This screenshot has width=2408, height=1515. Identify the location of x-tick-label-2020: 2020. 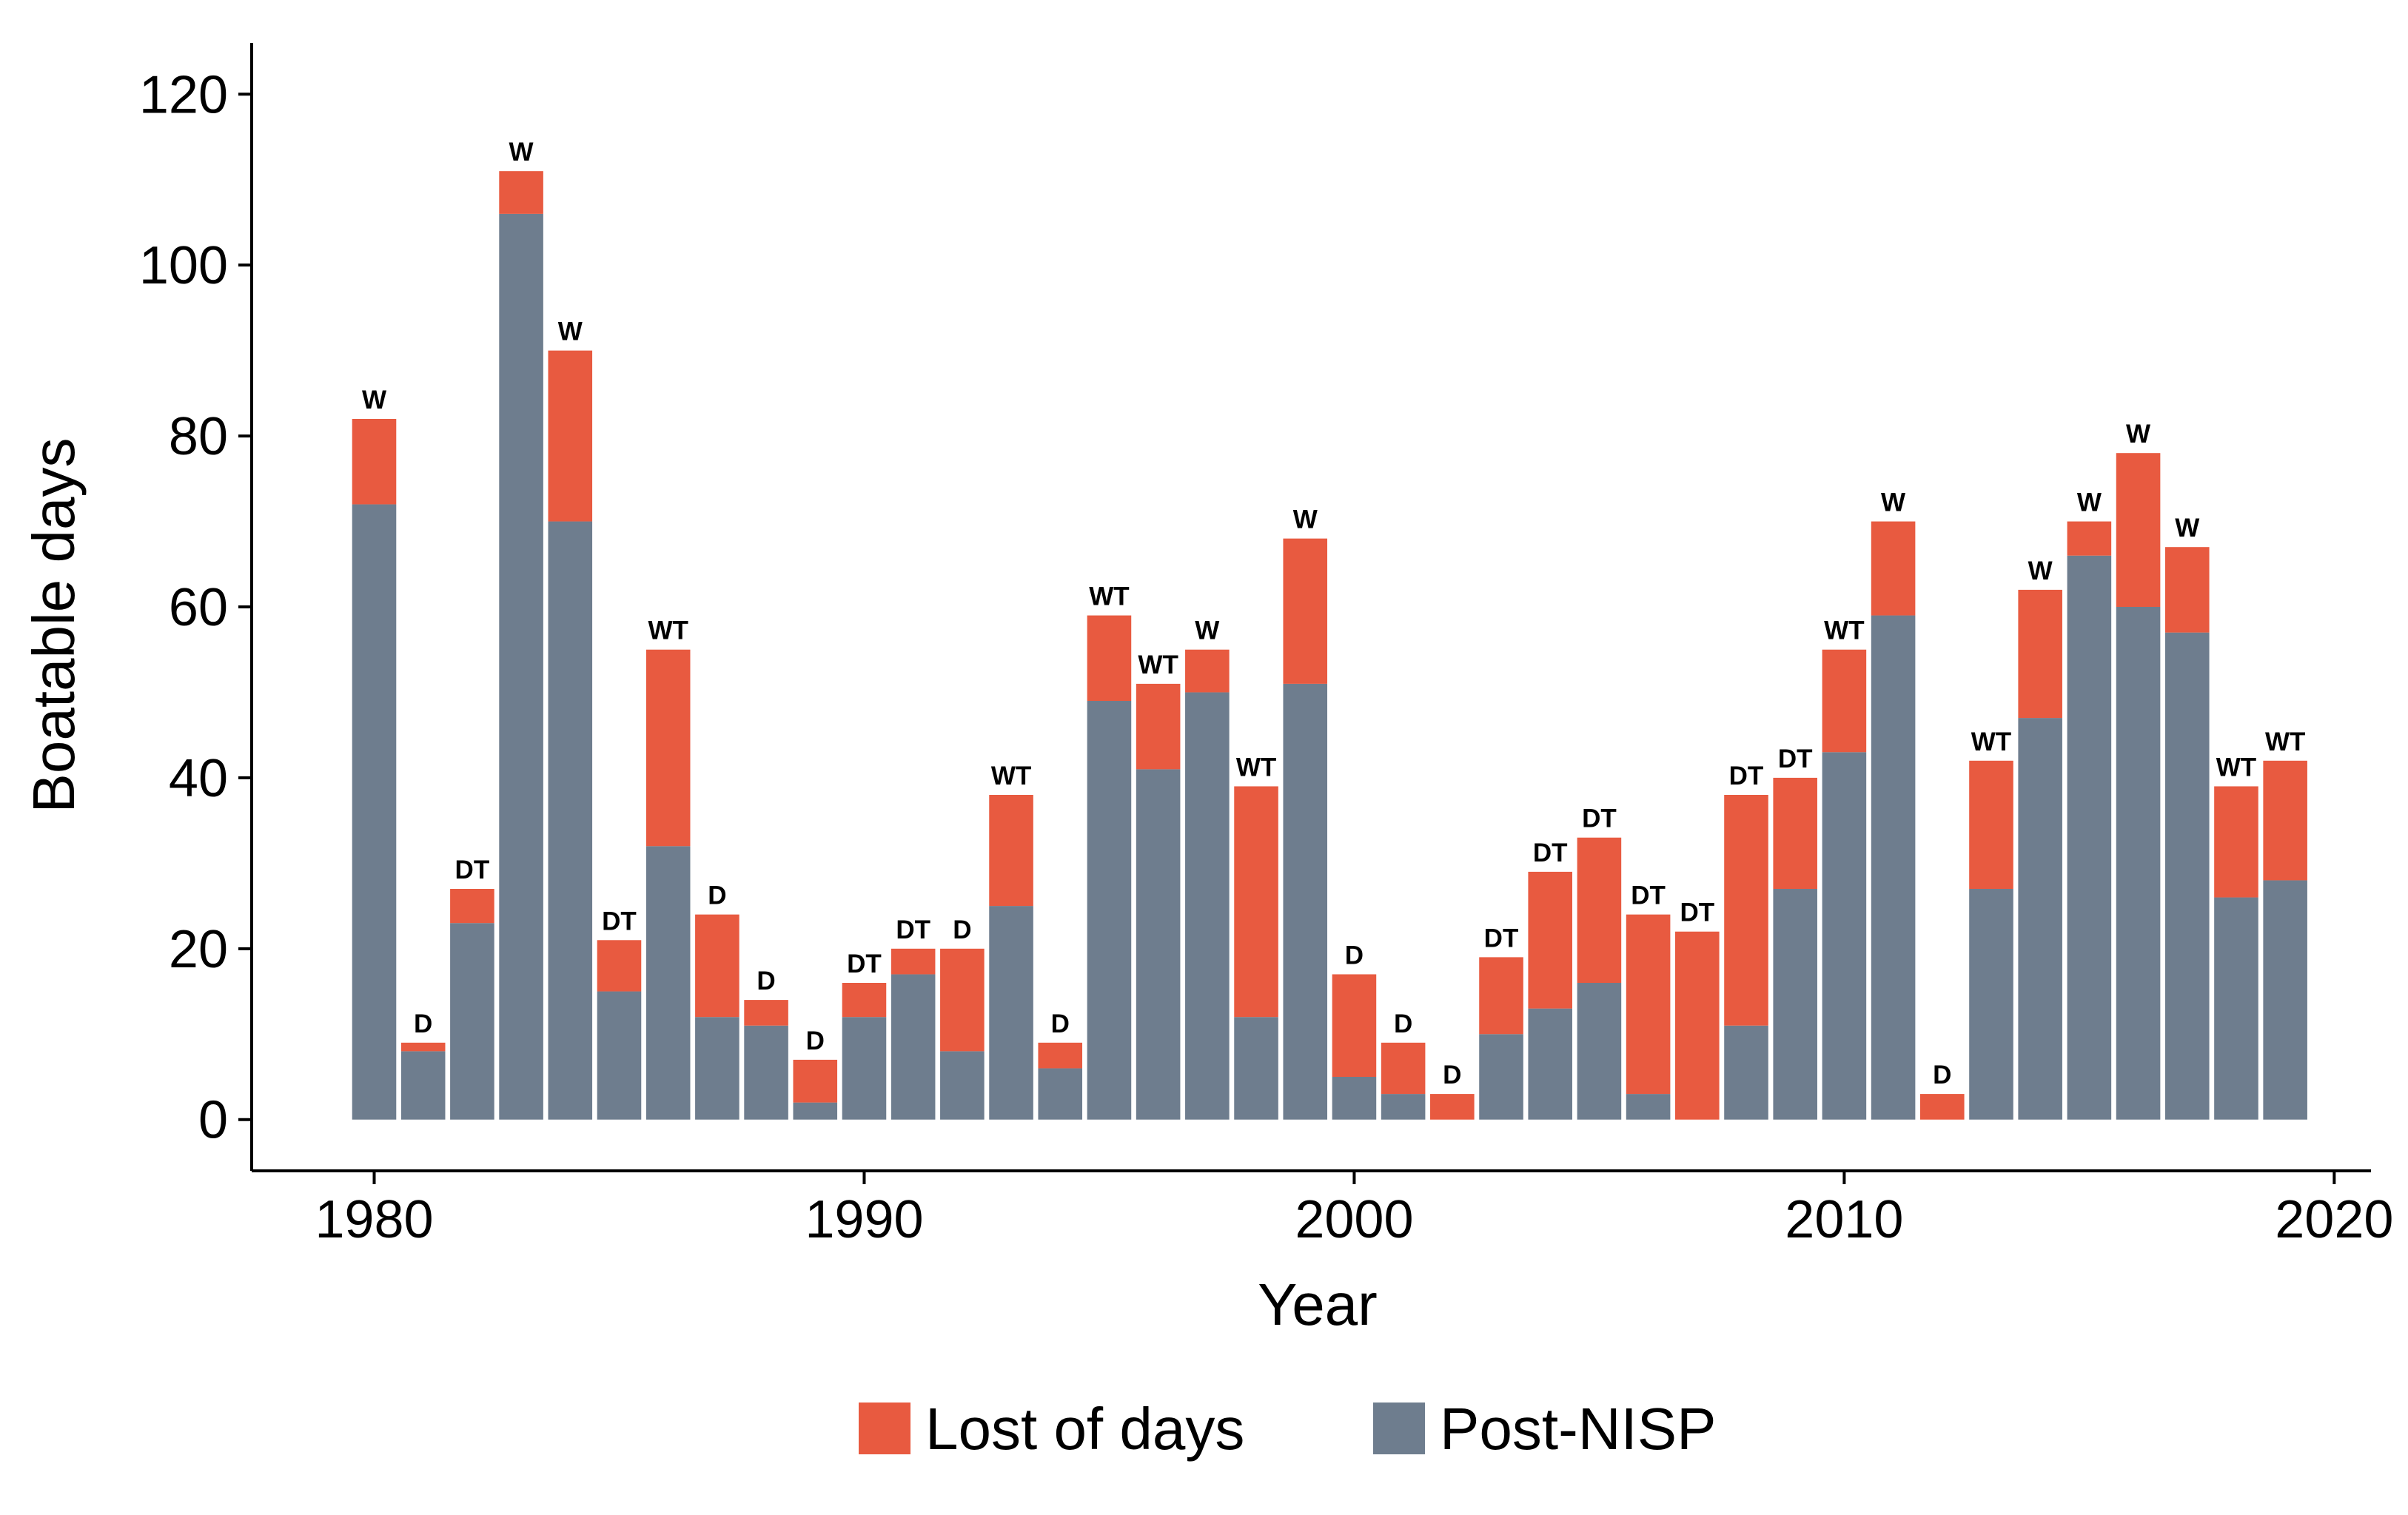
(2334, 1219).